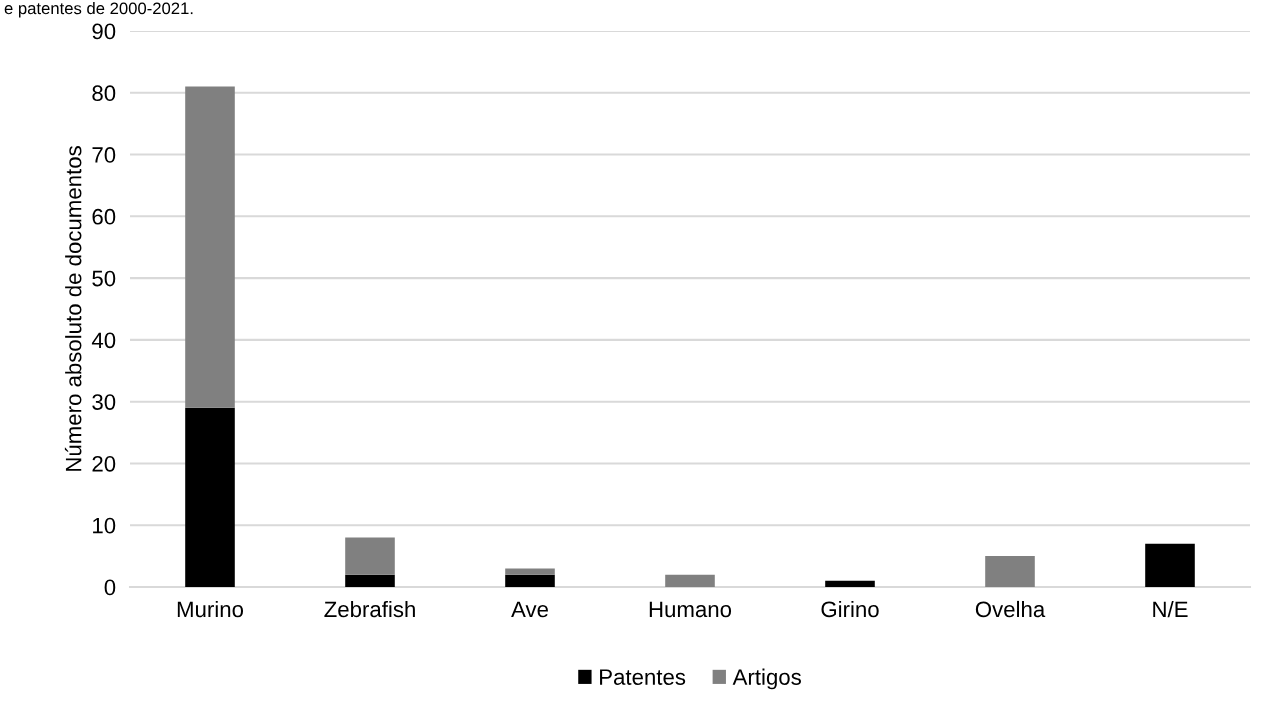 This screenshot has height=716, width=1271. Describe the element at coordinates (369, 609) in the screenshot. I see `x-tick-label: Zebrafish` at that location.